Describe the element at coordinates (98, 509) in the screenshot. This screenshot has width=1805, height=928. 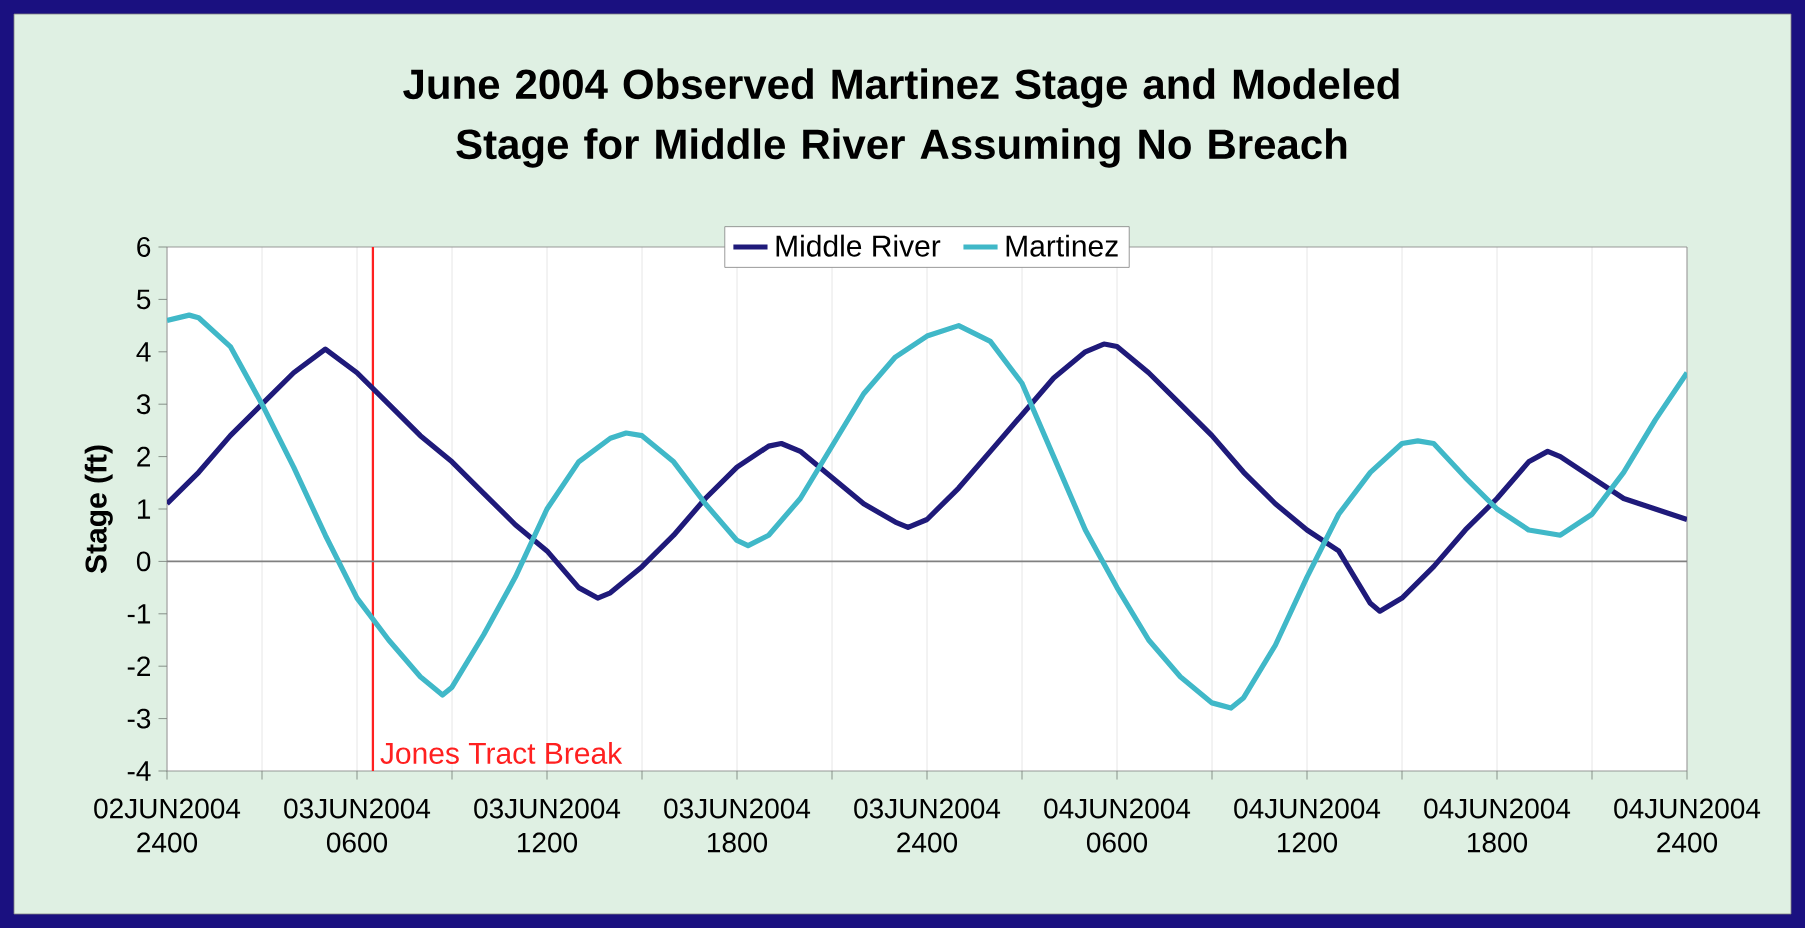
I see `y-axis-title: Stage (ft)` at that location.